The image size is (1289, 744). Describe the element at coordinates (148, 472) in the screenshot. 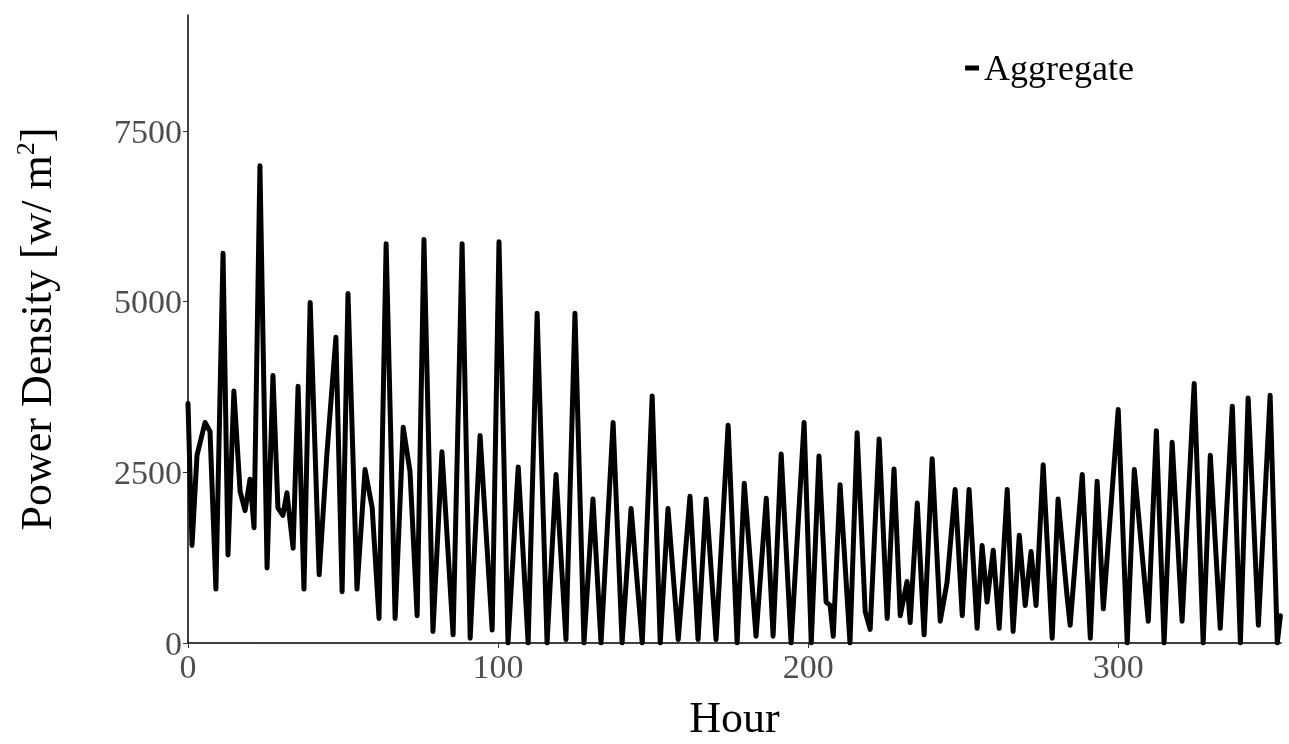

I see `y-tick-label: 2500` at that location.